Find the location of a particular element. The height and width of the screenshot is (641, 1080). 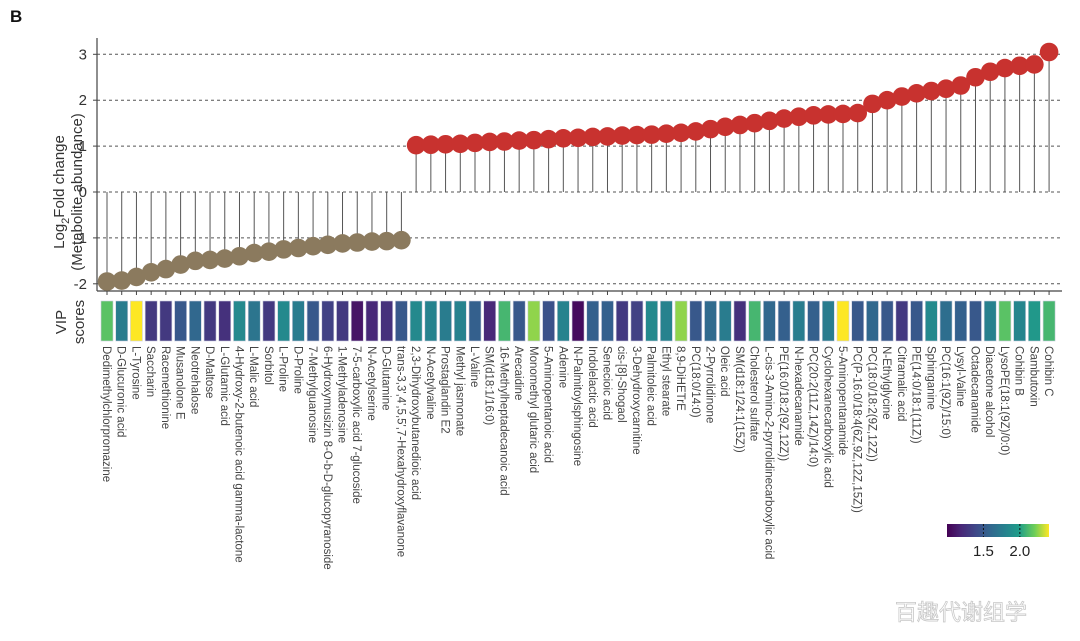

category-label: 3-Dehydroxycarnitine is located at coordinates (636, 400).